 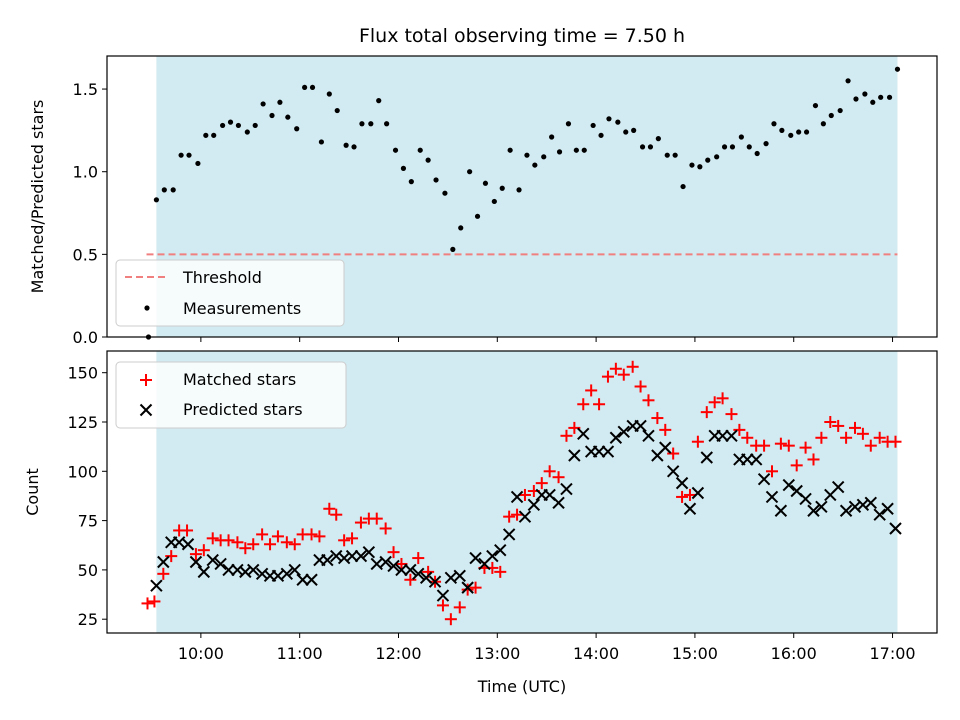 I want to click on x-tick-label: 10:00, so click(x=201, y=653).